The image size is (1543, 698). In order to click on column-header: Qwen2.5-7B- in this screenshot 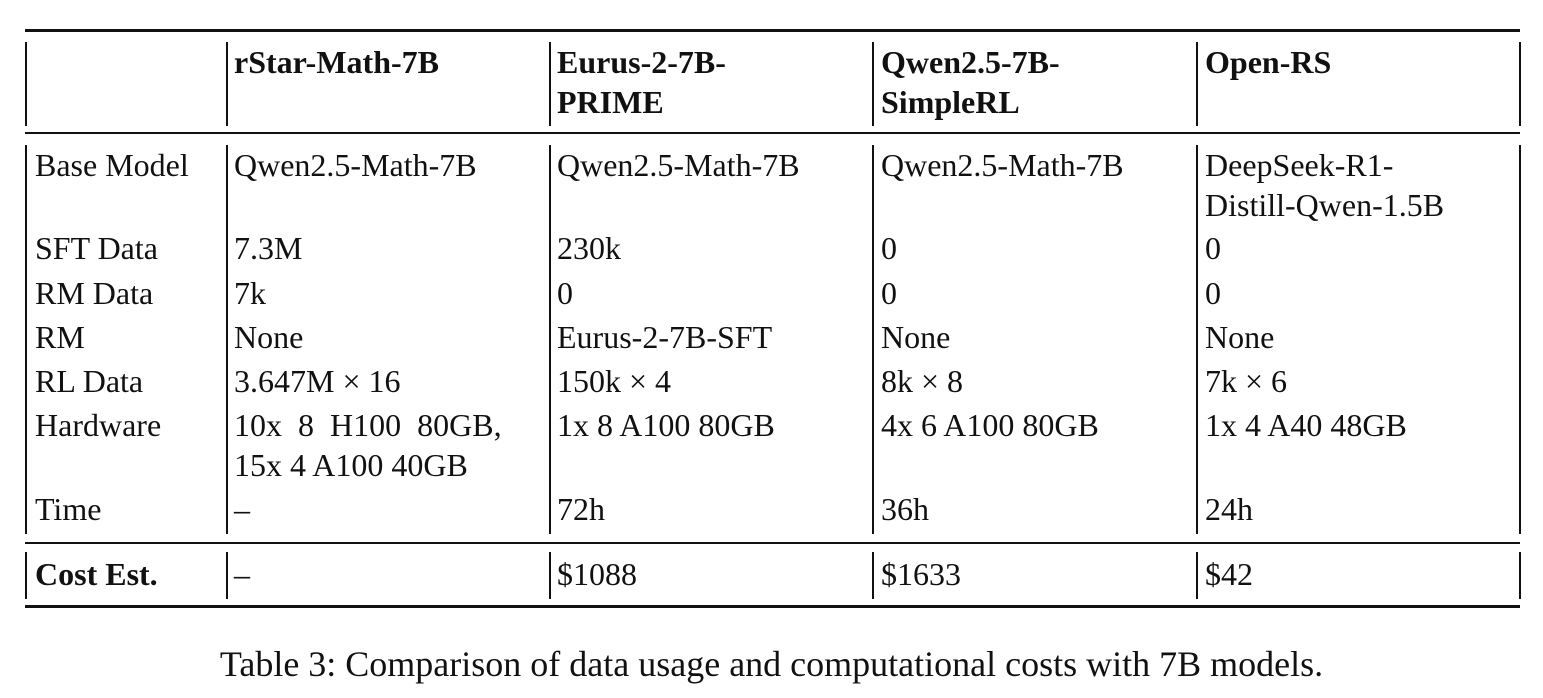, I will do `click(970, 62)`.